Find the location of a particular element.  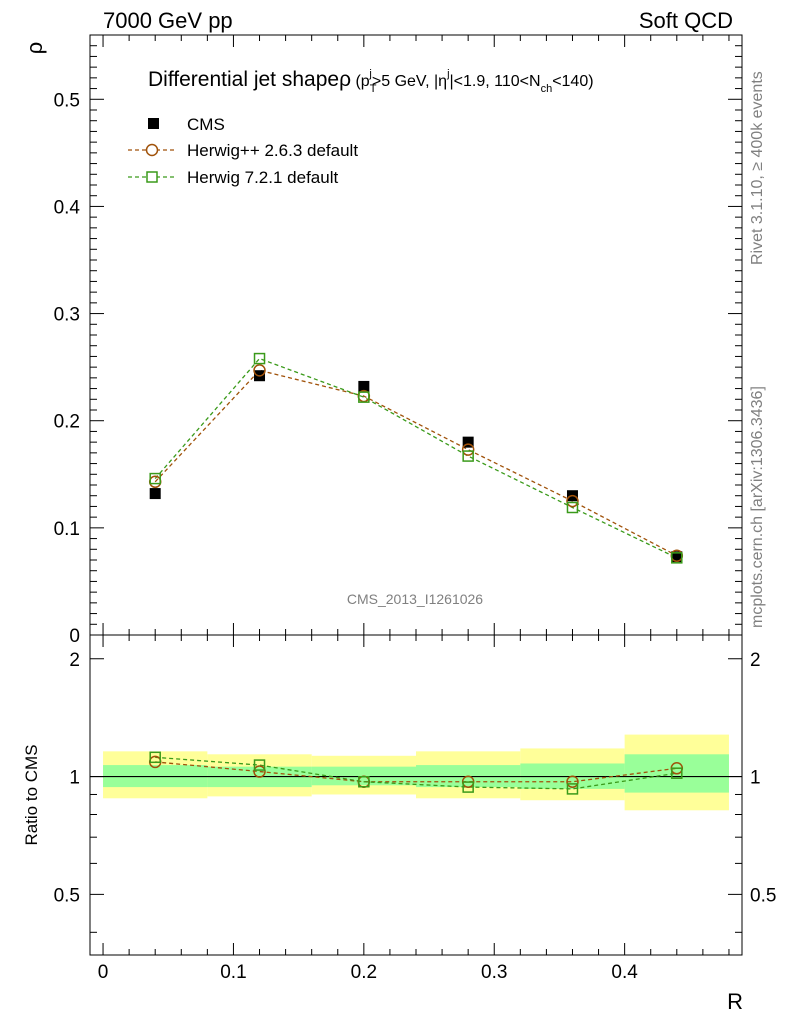

title-main: Differential jet shape is located at coordinates (243, 79).